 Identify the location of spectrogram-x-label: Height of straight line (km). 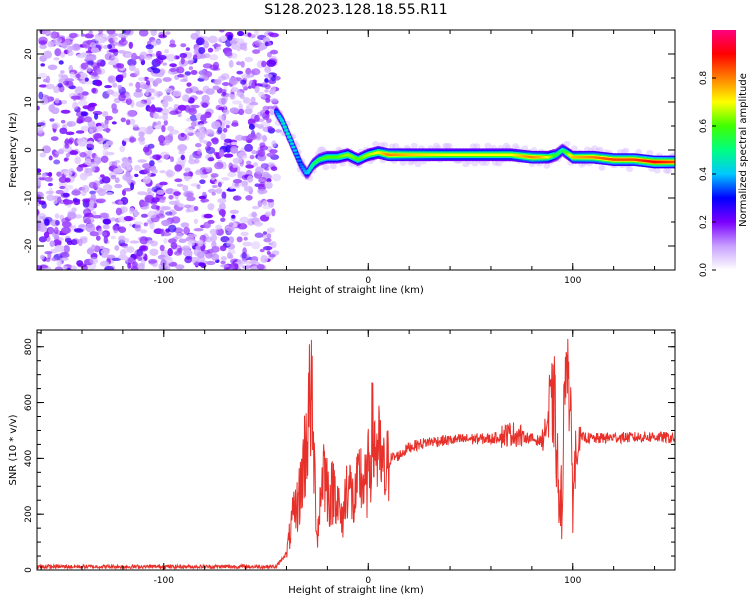
(356, 290).